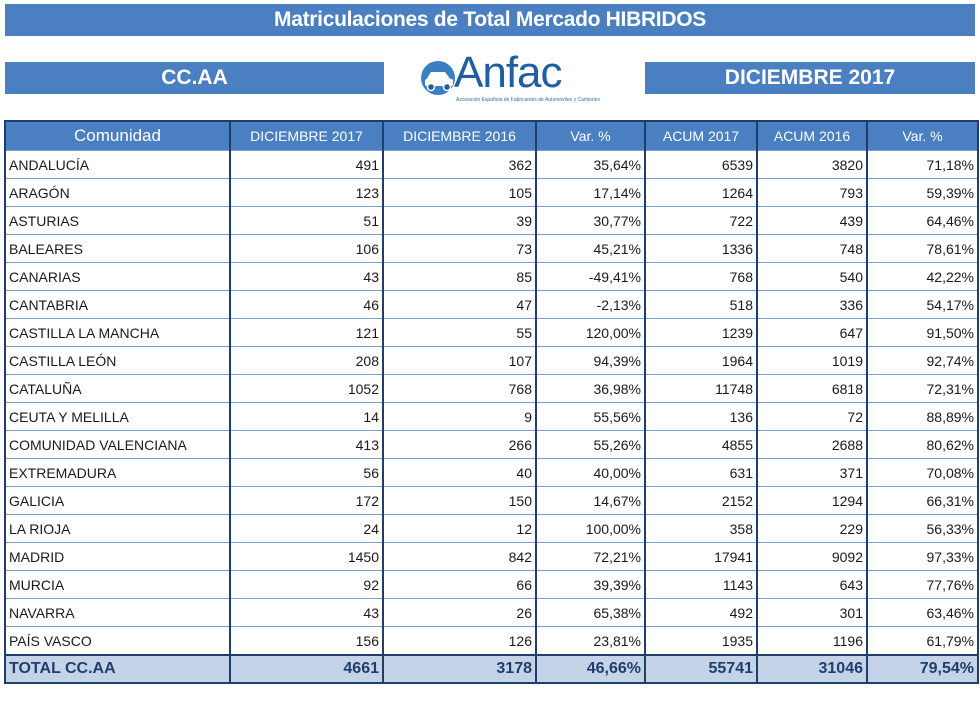 Image resolution: width=980 pixels, height=703 pixels. Describe the element at coordinates (922, 248) in the screenshot. I see `cell-var-acum: 78,61%` at that location.